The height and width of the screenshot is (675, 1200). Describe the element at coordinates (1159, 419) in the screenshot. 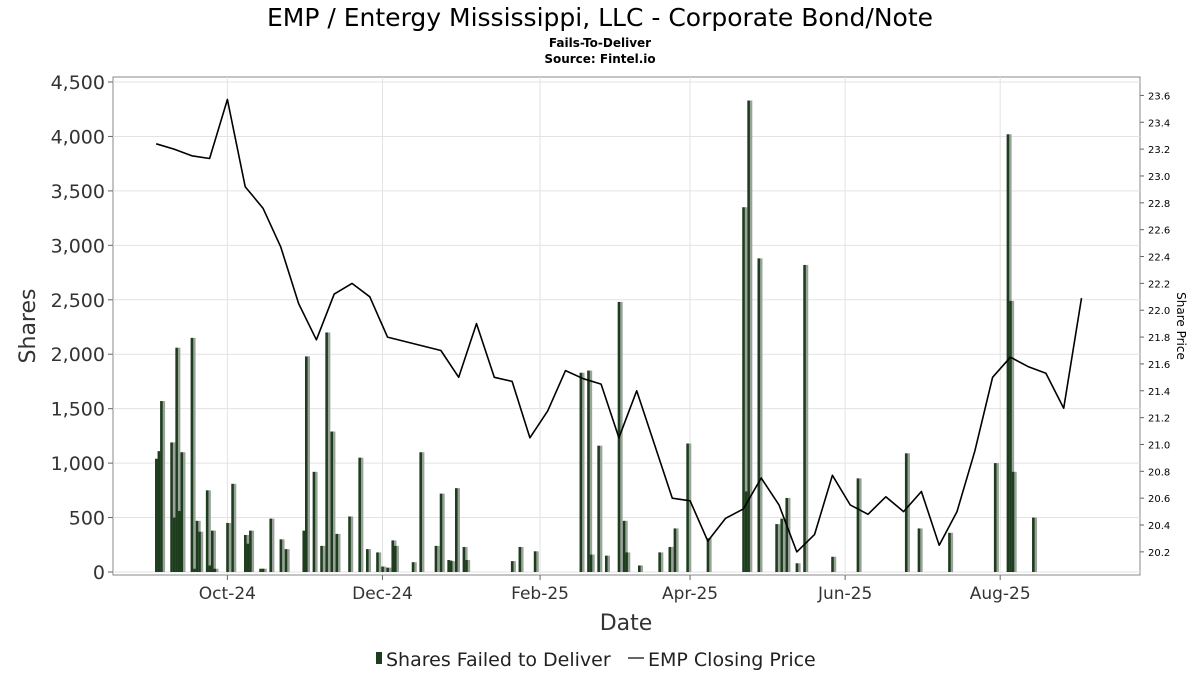

I see `y2-tick-label: 21.2` at that location.